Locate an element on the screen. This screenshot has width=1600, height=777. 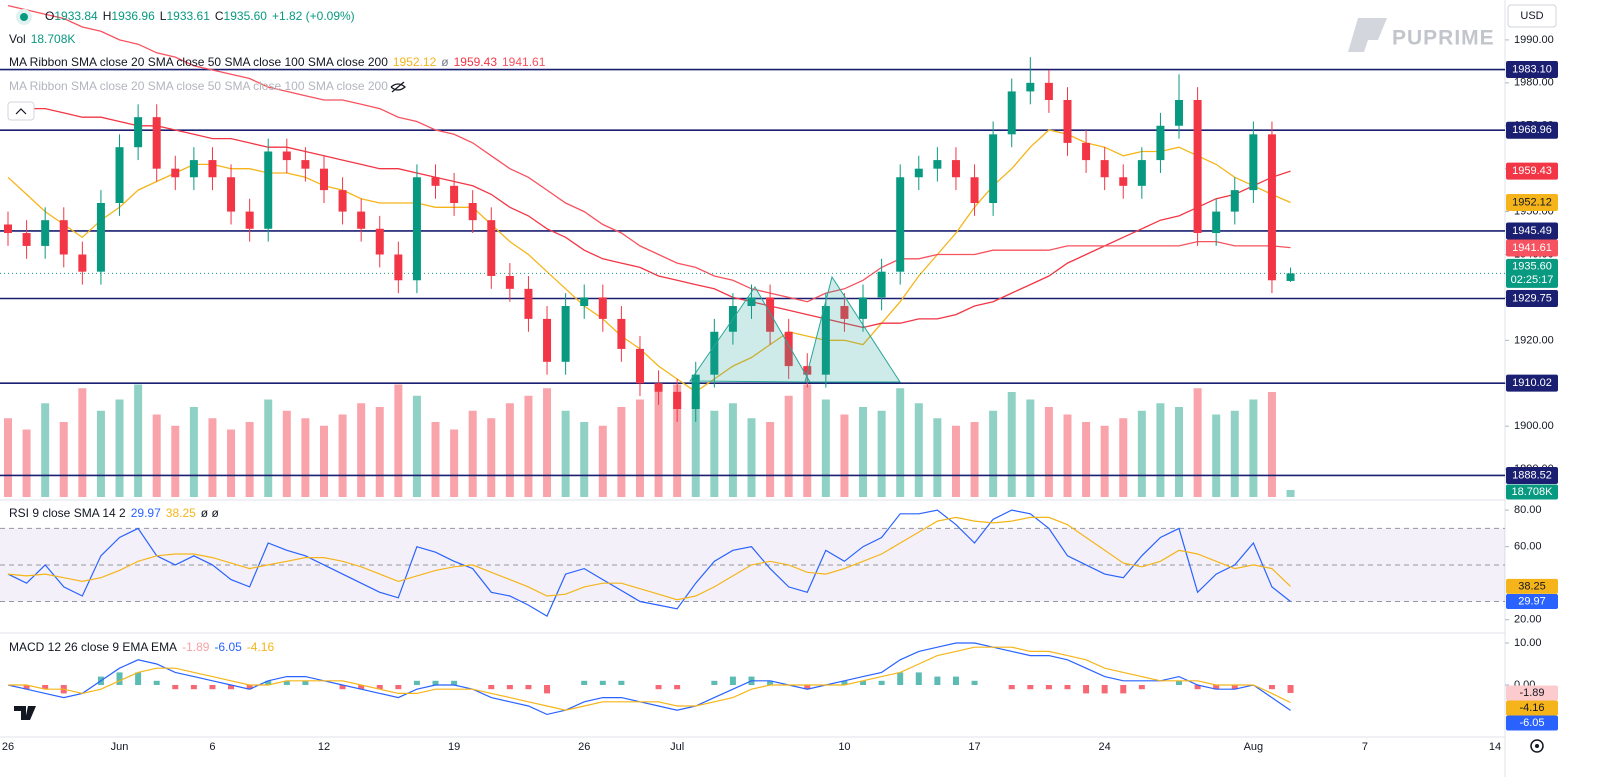
price-badge-label: 1935.60 is located at coordinates (1532, 266).